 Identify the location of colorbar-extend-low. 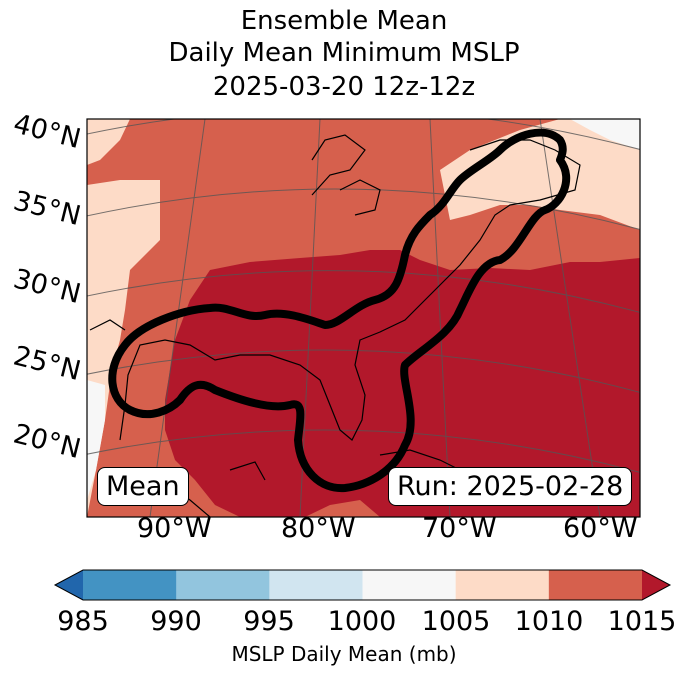
(69, 585).